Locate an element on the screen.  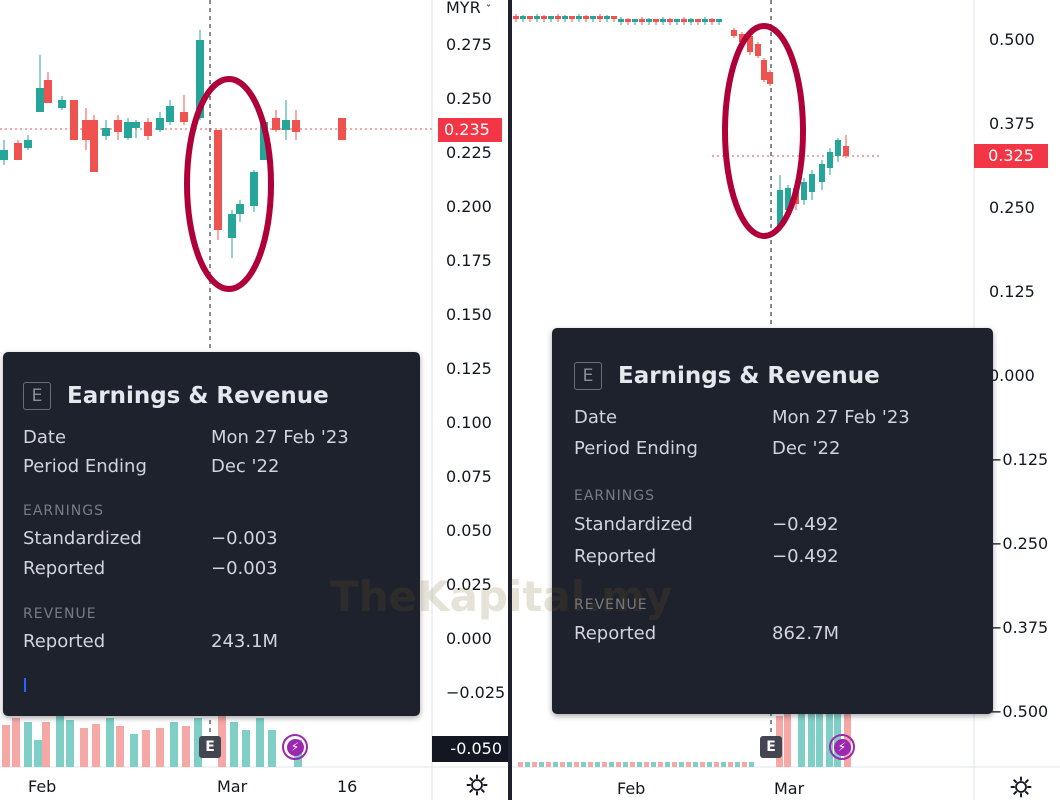
price-axis-label: −0.500 is located at coordinates (1018, 711).